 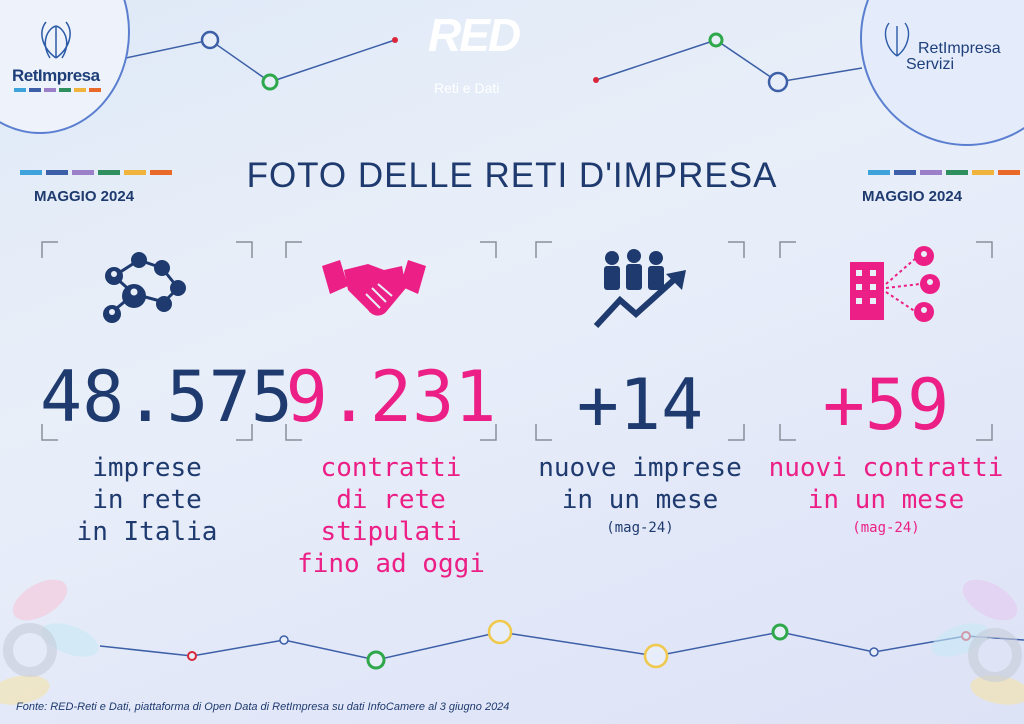 I want to click on building-network-icon, so click(x=895, y=284).